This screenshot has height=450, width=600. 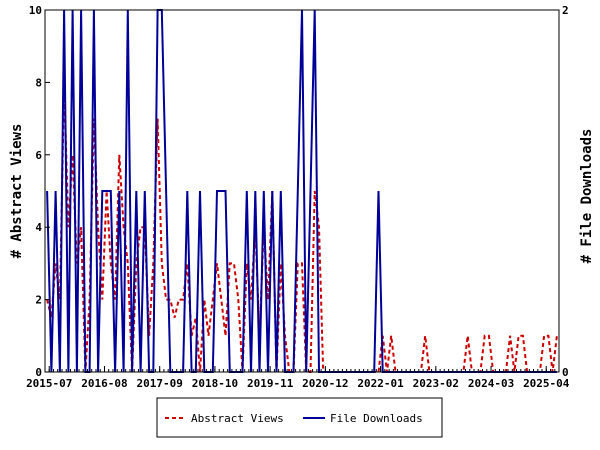 I want to click on y-left-tick-label: 10, so click(x=35, y=10).